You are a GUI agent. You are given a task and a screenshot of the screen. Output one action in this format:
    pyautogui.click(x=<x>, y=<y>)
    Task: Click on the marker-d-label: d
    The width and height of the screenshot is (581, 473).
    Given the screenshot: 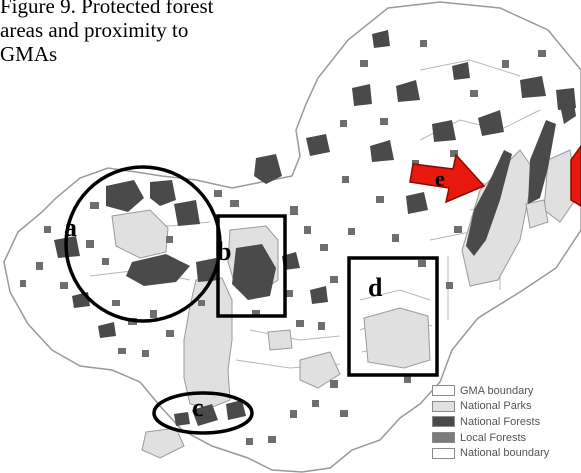 What is the action you would take?
    pyautogui.click(x=375, y=287)
    